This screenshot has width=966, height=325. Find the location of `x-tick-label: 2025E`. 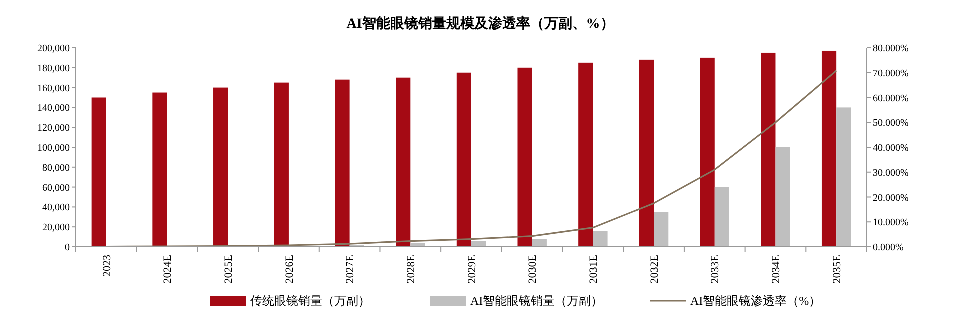

x-tick-label: 2025E is located at coordinates (228, 269).